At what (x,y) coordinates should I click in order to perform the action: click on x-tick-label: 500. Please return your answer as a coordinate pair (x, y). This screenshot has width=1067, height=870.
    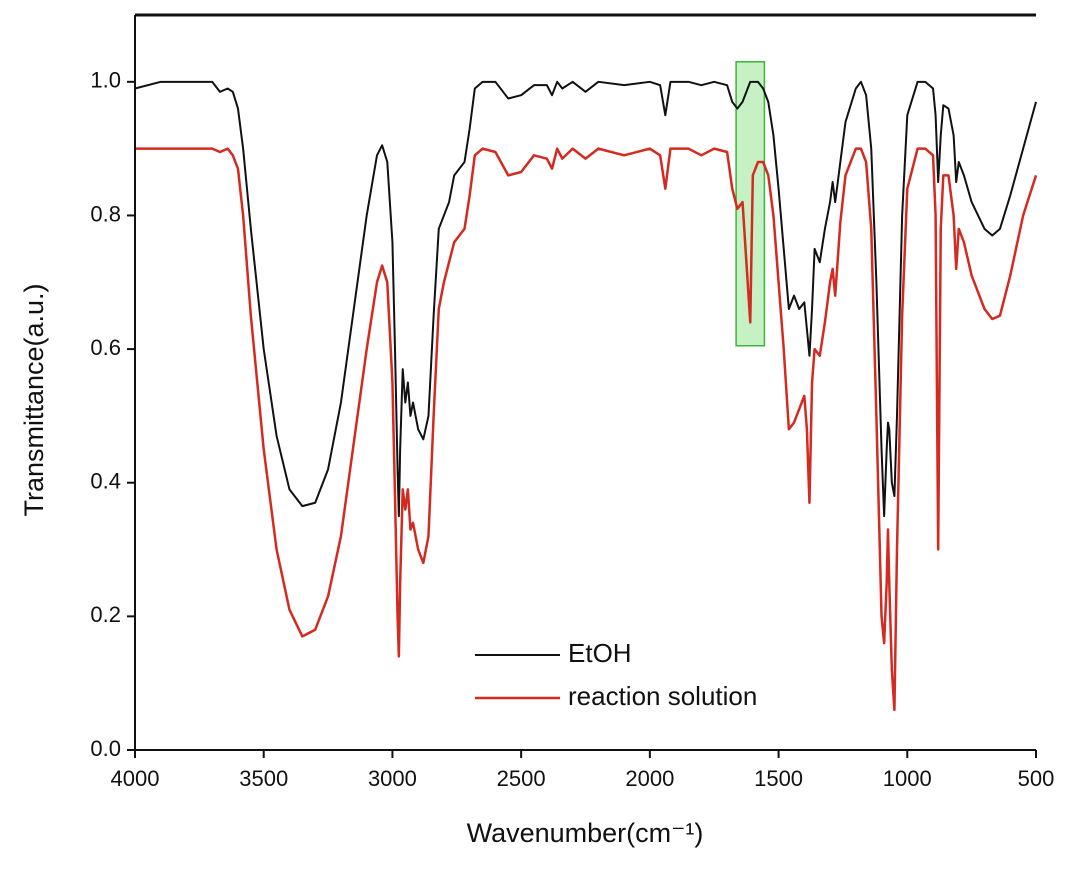
    Looking at the image, I should click on (1036, 778).